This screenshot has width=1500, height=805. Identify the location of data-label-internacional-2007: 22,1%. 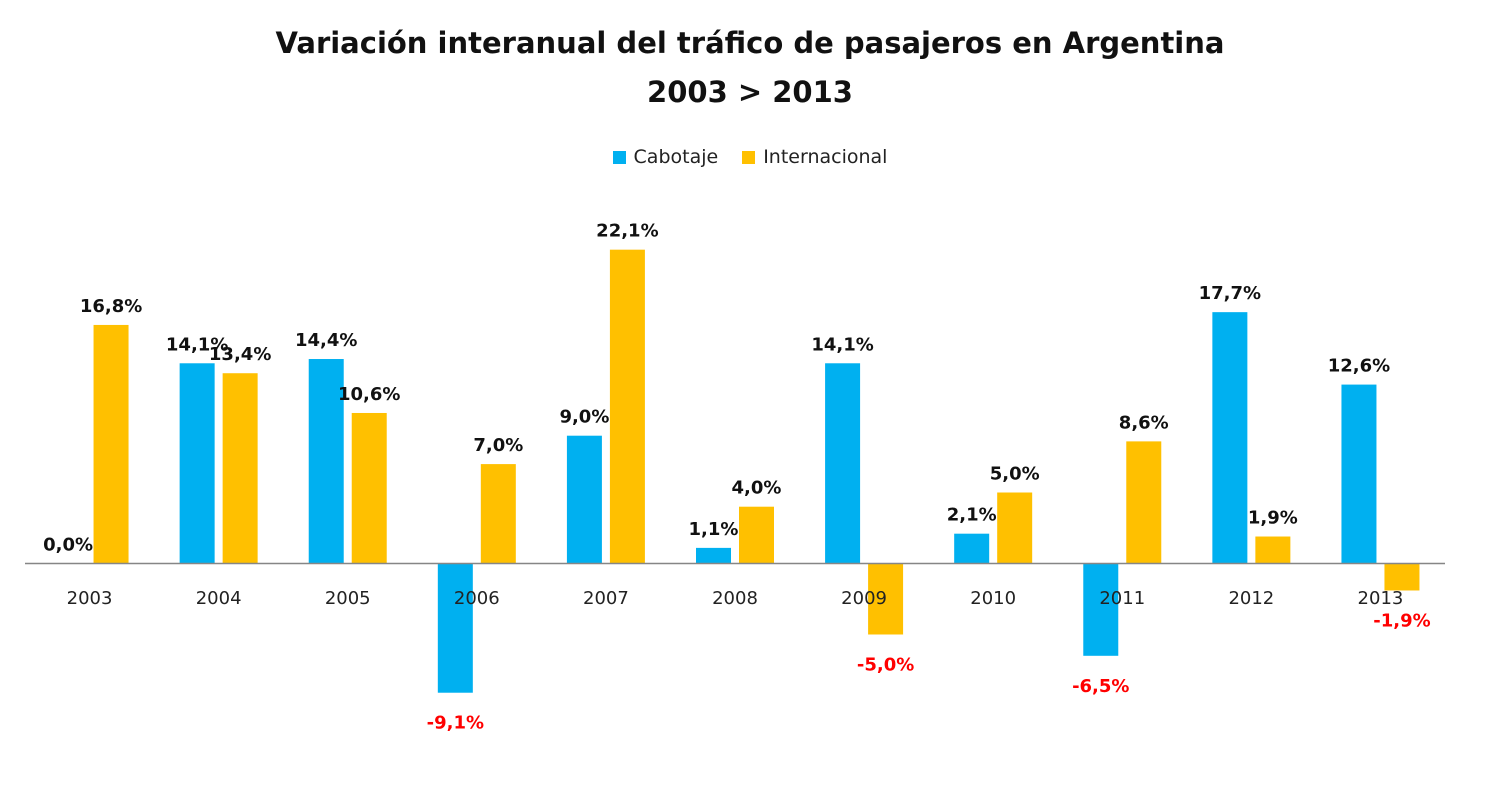
(627, 231).